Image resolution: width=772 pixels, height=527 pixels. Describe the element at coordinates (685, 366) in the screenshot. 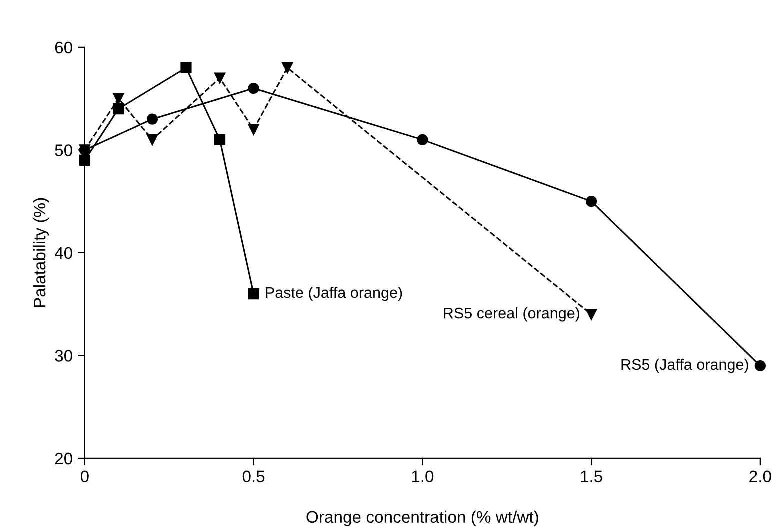

I see `annotation: RS5 (Jaffa orange)` at that location.